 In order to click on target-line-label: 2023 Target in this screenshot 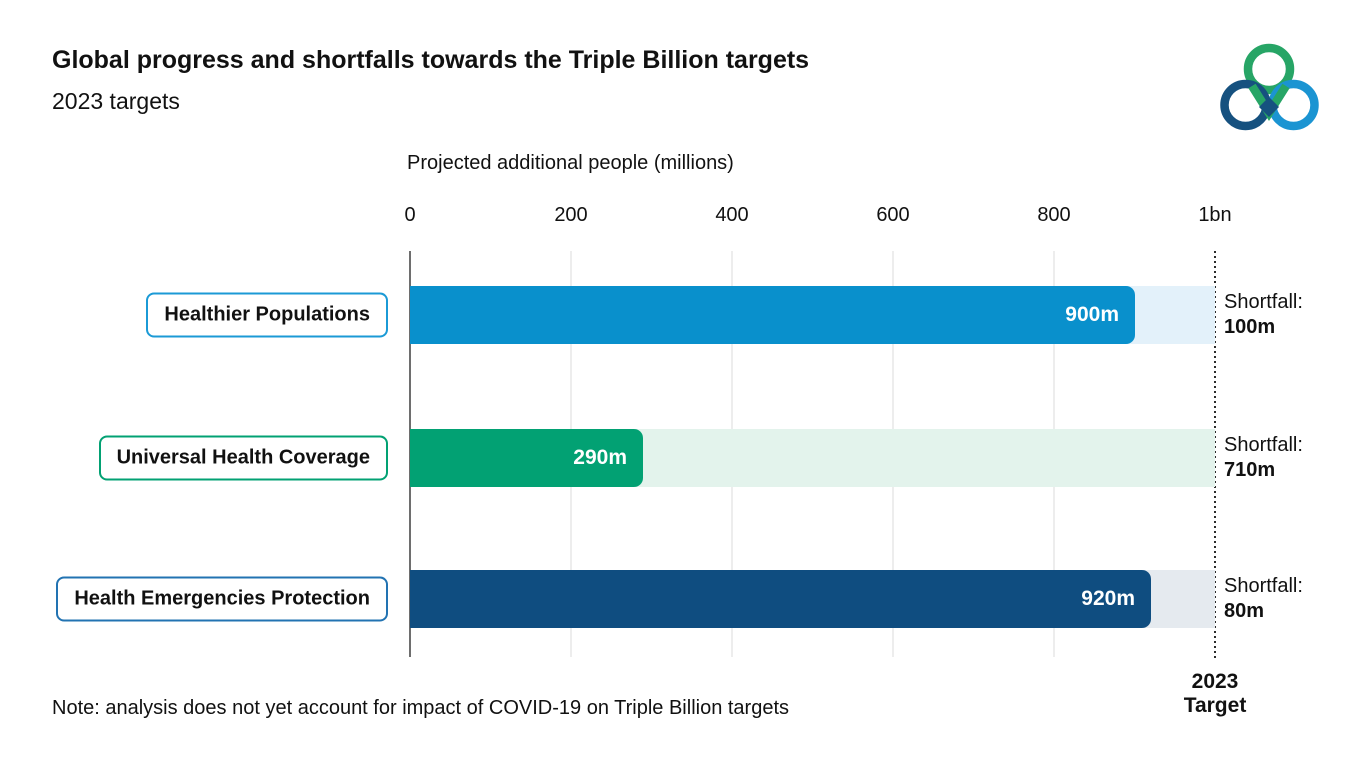, I will do `click(1215, 694)`.